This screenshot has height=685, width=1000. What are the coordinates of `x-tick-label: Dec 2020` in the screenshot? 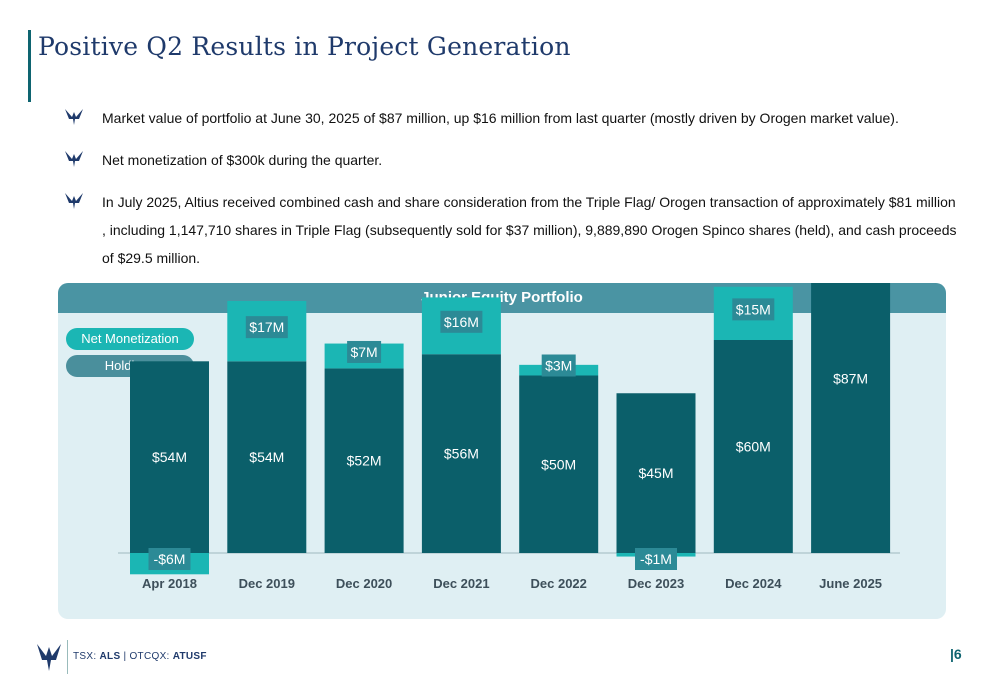 It's located at (364, 583).